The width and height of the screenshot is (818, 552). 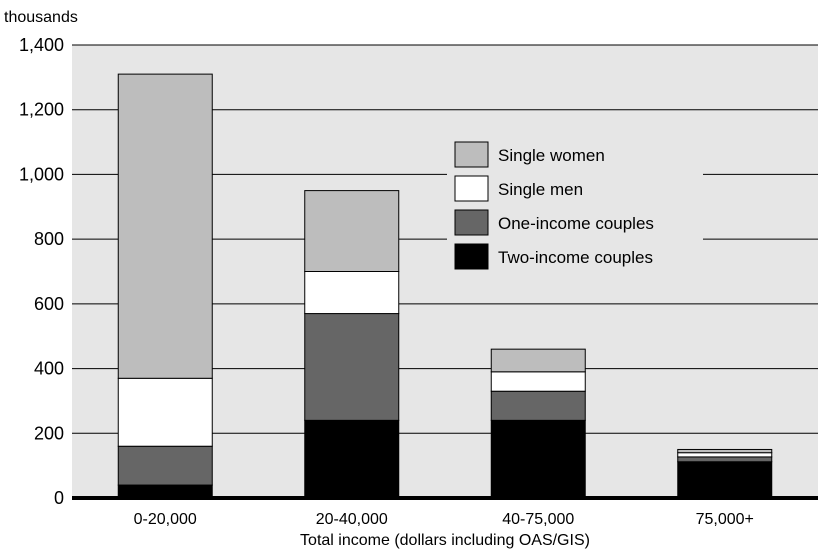 What do you see at coordinates (41, 271) in the screenshot?
I see `y-tick-labels: 0 200 400 600 800 1,000 1,200 1,400` at bounding box center [41, 271].